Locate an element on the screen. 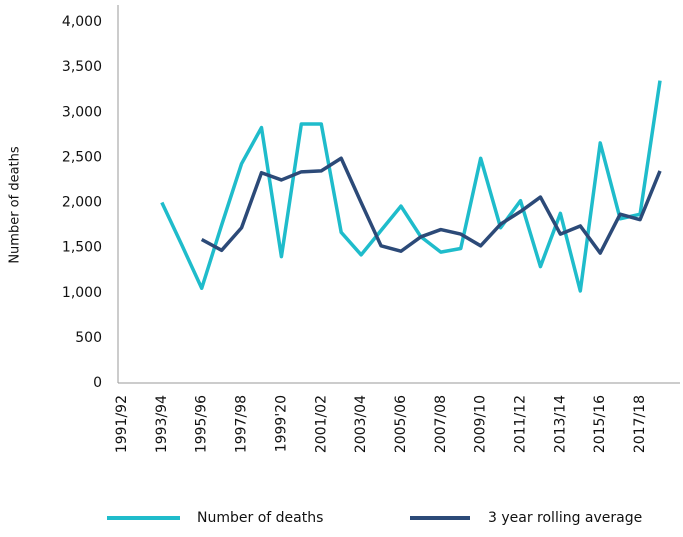 This screenshot has width=683, height=537. y-tick-label: 1,000 is located at coordinates (82, 293).